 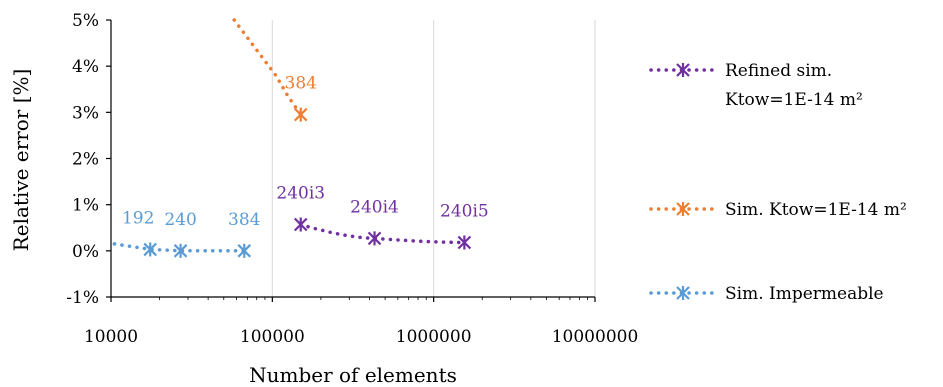 I want to click on x-tick-label: 100000, so click(x=272, y=337).